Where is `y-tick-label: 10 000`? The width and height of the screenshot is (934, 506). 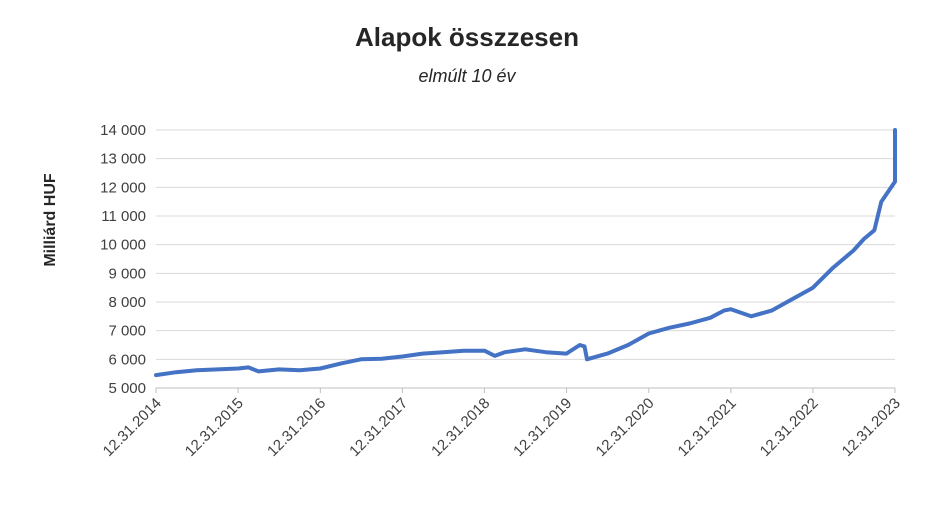 y-tick-label: 10 000 is located at coordinates (123, 245).